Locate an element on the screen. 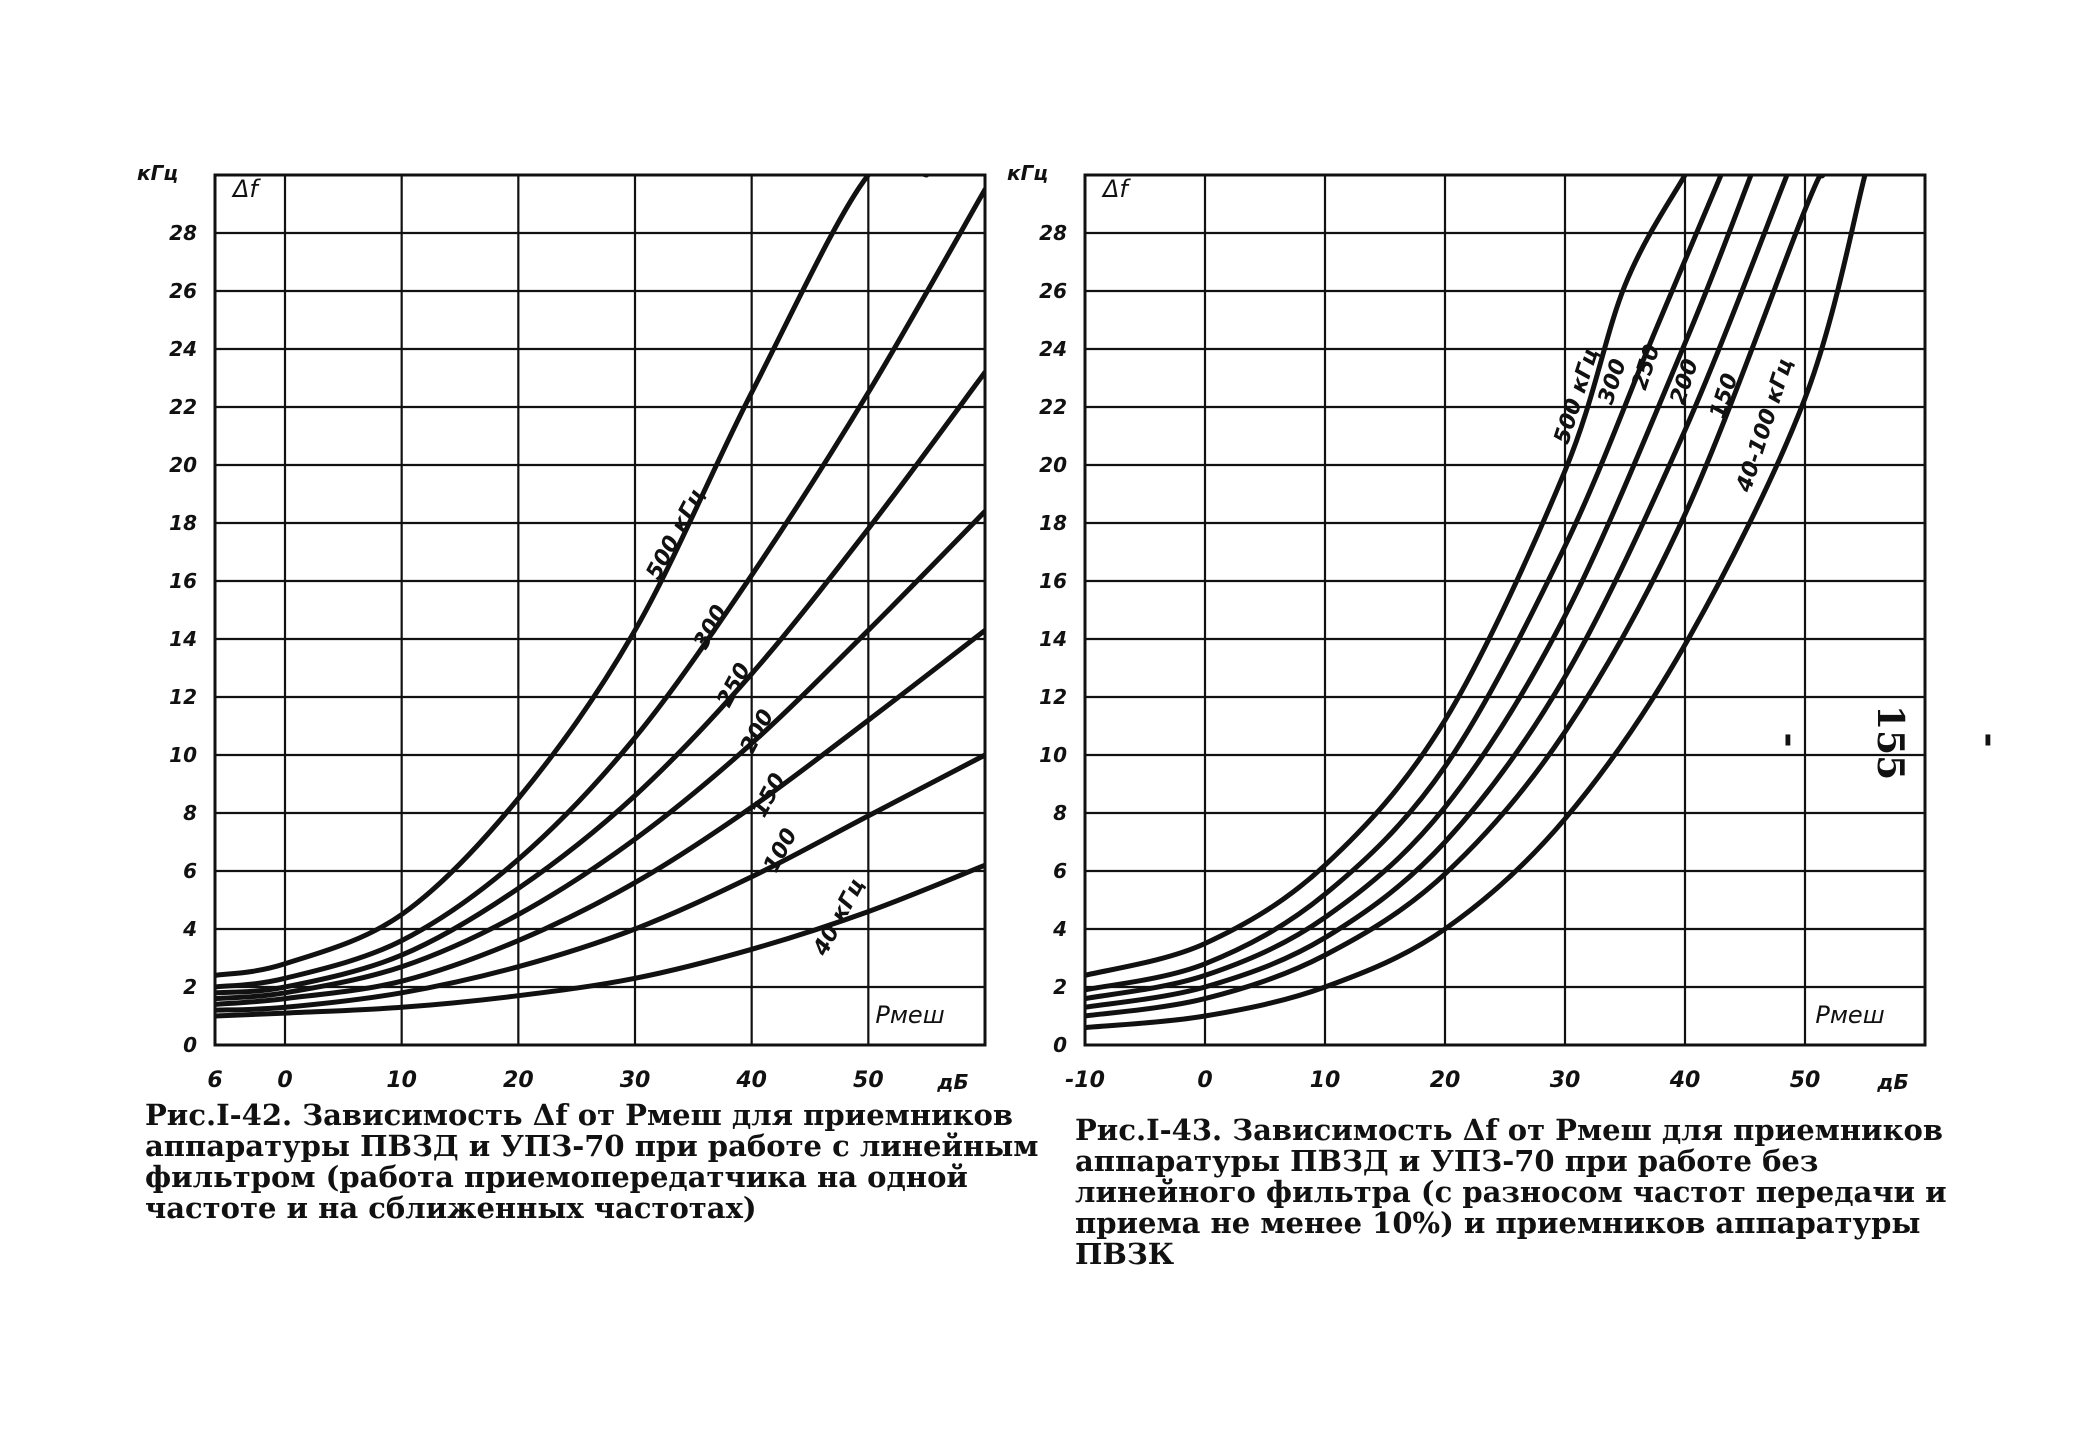 The width and height of the screenshot is (2095, 1454). chart1-y-label: Δf is located at coordinates (246, 189).